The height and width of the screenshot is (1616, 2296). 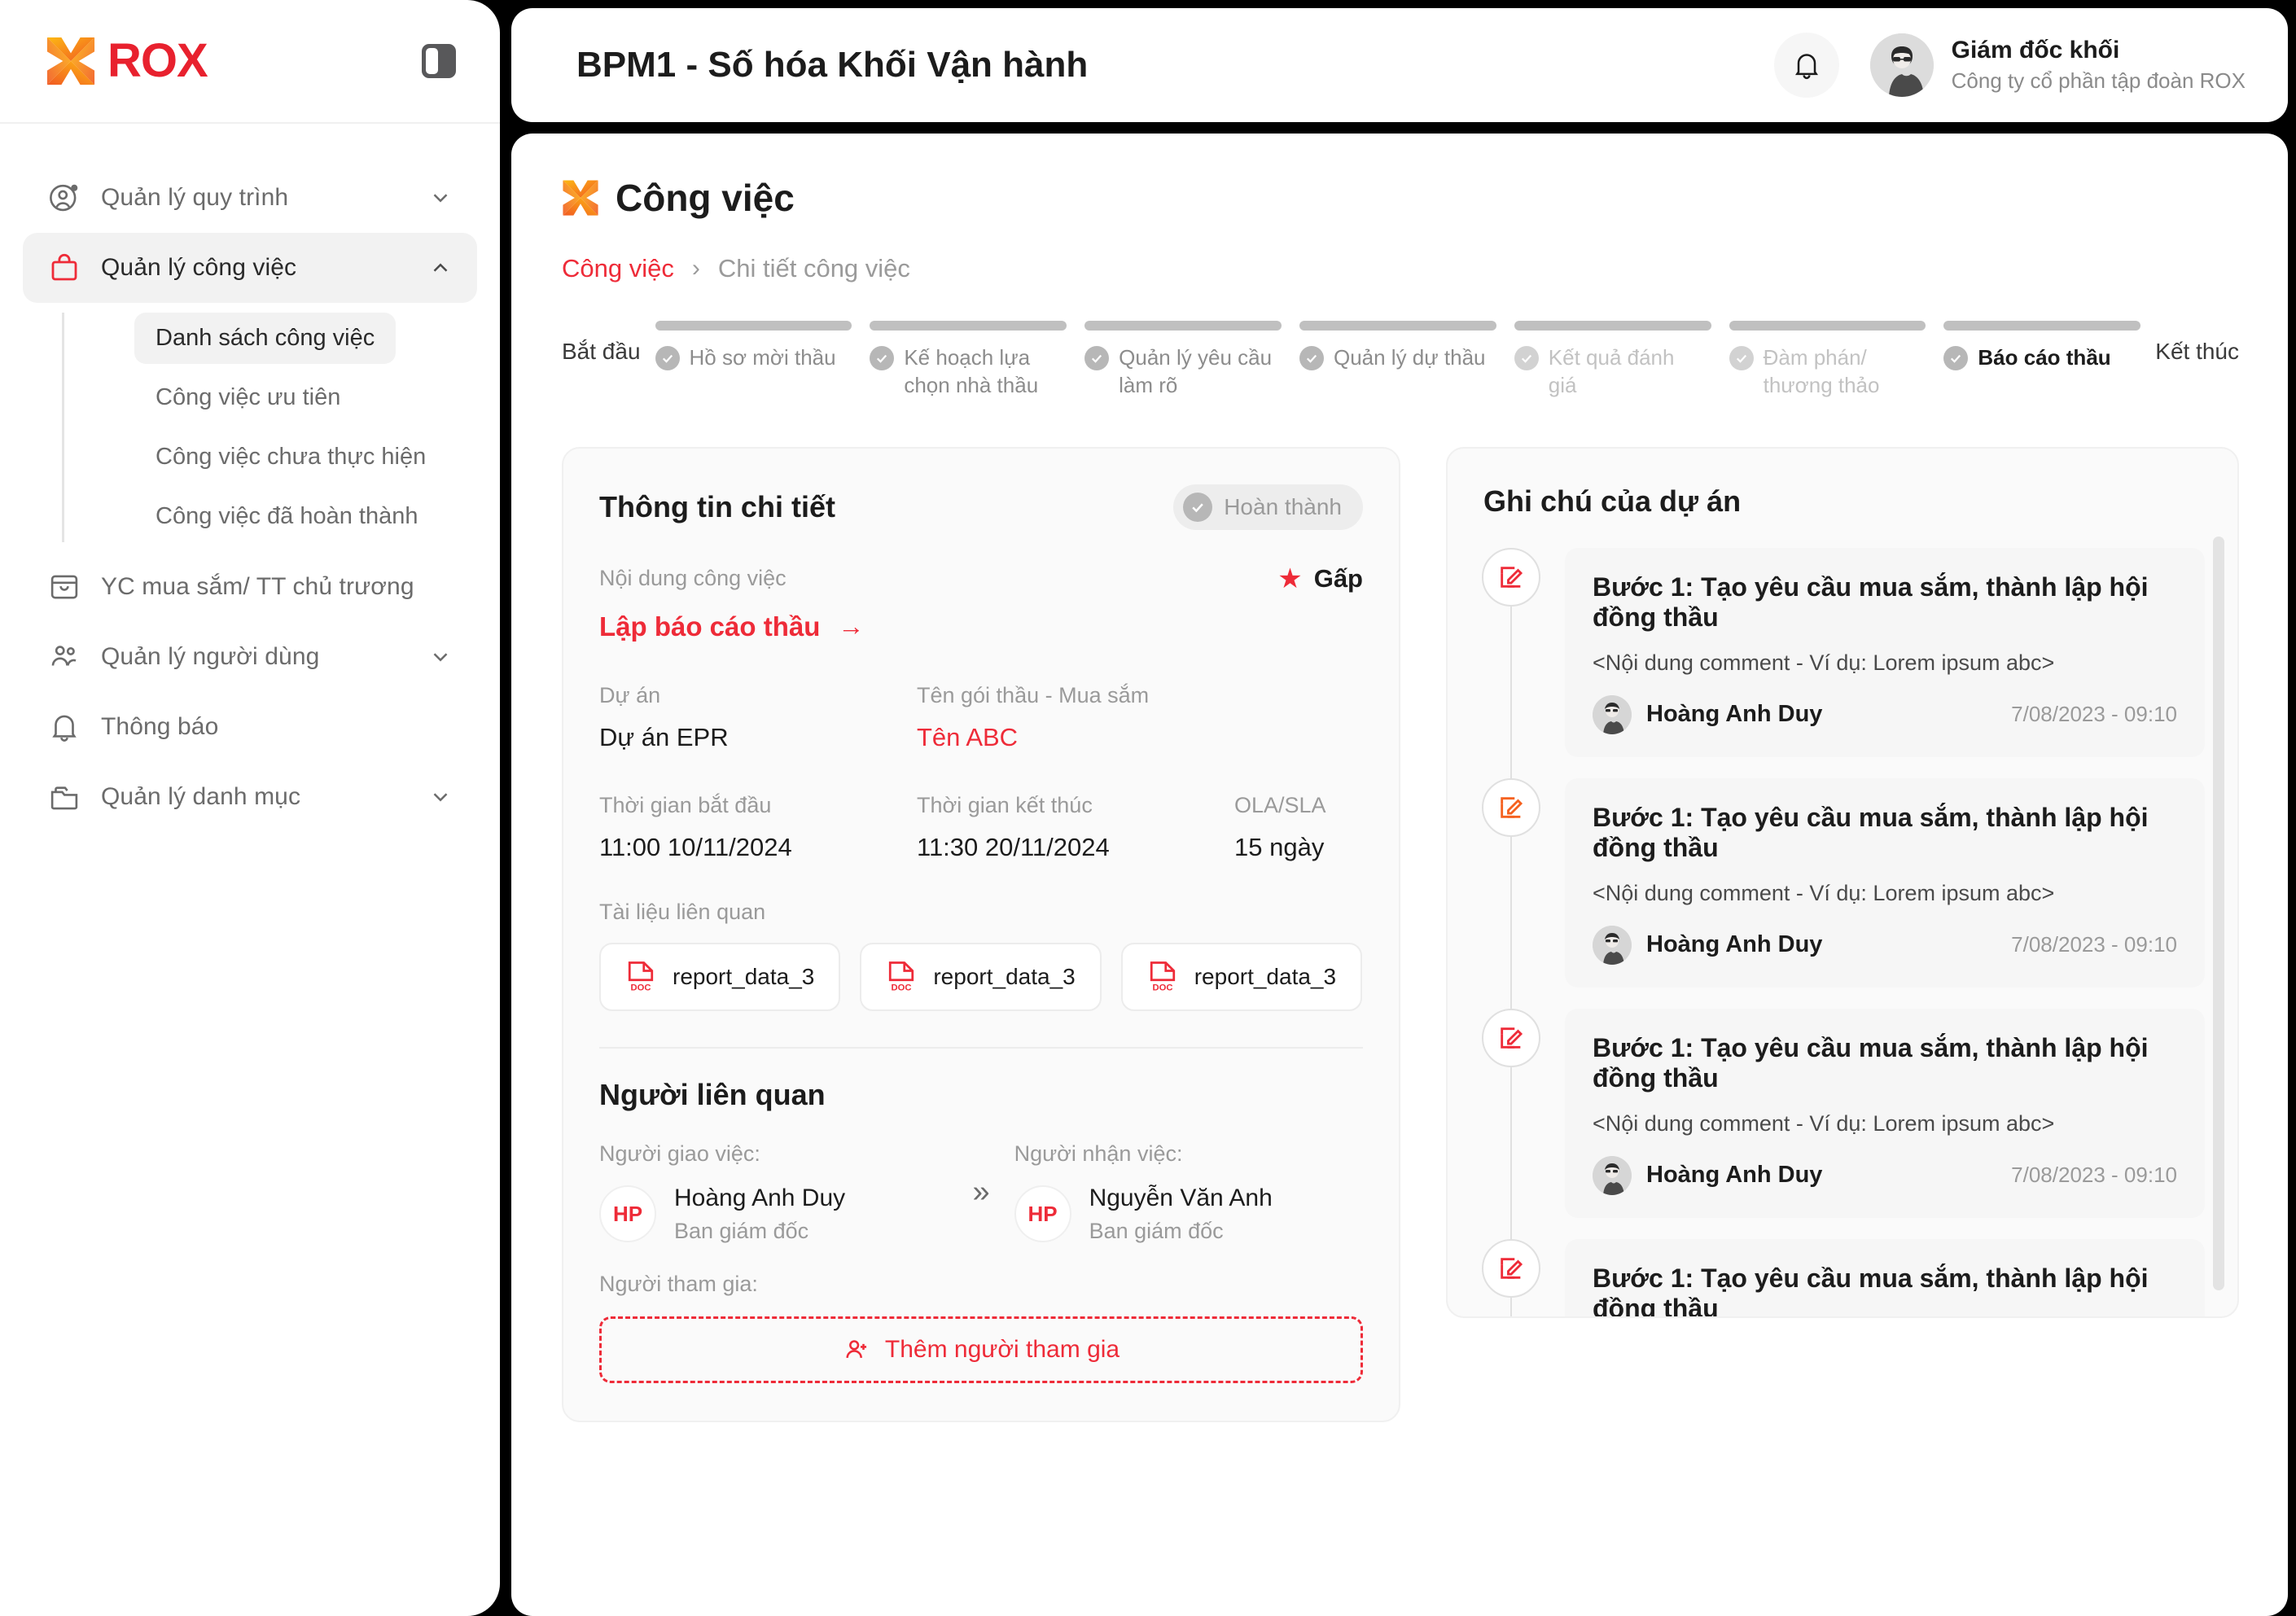 I want to click on document-name: report_data_3, so click(x=744, y=976).